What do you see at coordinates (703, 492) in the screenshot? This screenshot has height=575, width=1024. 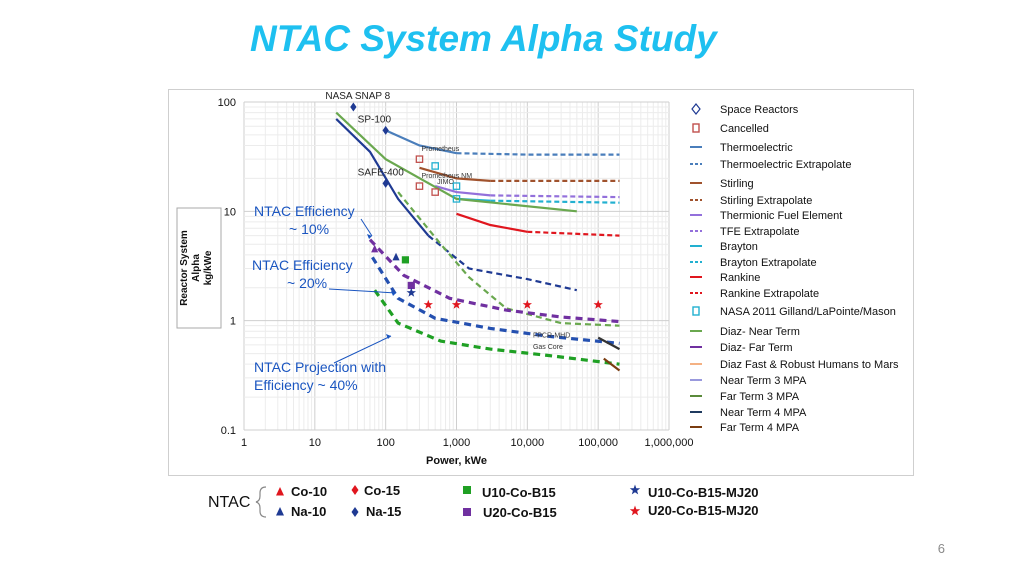 I see `ntac-key-item-label: U10-Co-B15-MJ20` at bounding box center [703, 492].